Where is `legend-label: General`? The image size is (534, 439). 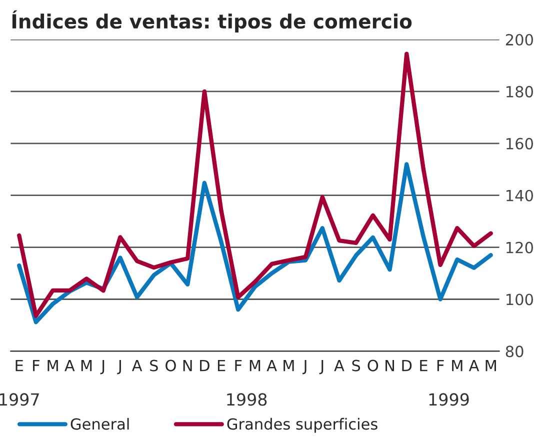
legend-label: General is located at coordinates (99, 424).